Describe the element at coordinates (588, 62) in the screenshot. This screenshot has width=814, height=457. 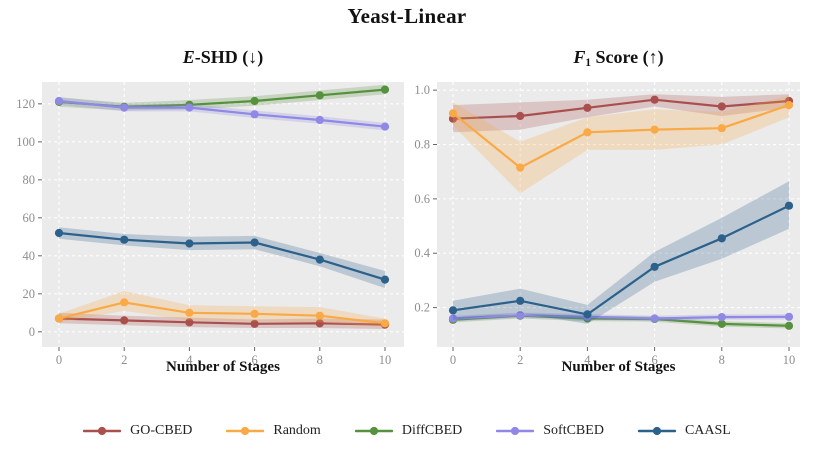
I see `panel-title-f1-sub: 1` at that location.